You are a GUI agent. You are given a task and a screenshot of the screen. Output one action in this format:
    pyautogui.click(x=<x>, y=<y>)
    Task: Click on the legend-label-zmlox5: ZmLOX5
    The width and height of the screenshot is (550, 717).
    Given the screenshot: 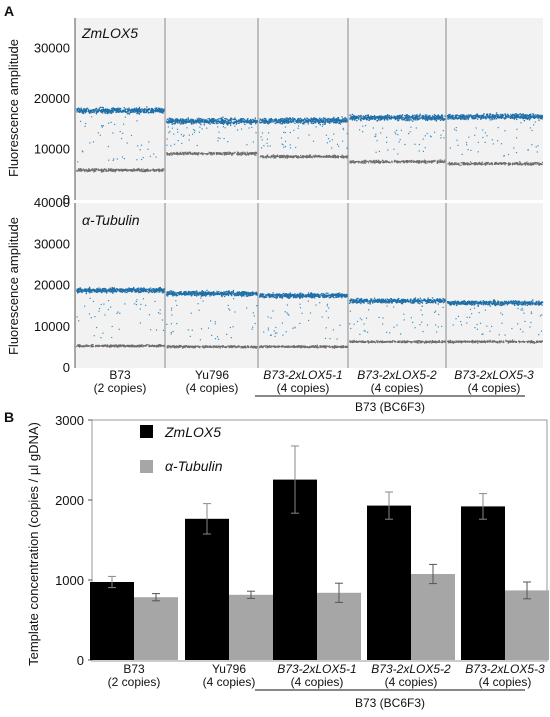 What is the action you would take?
    pyautogui.click(x=192, y=432)
    